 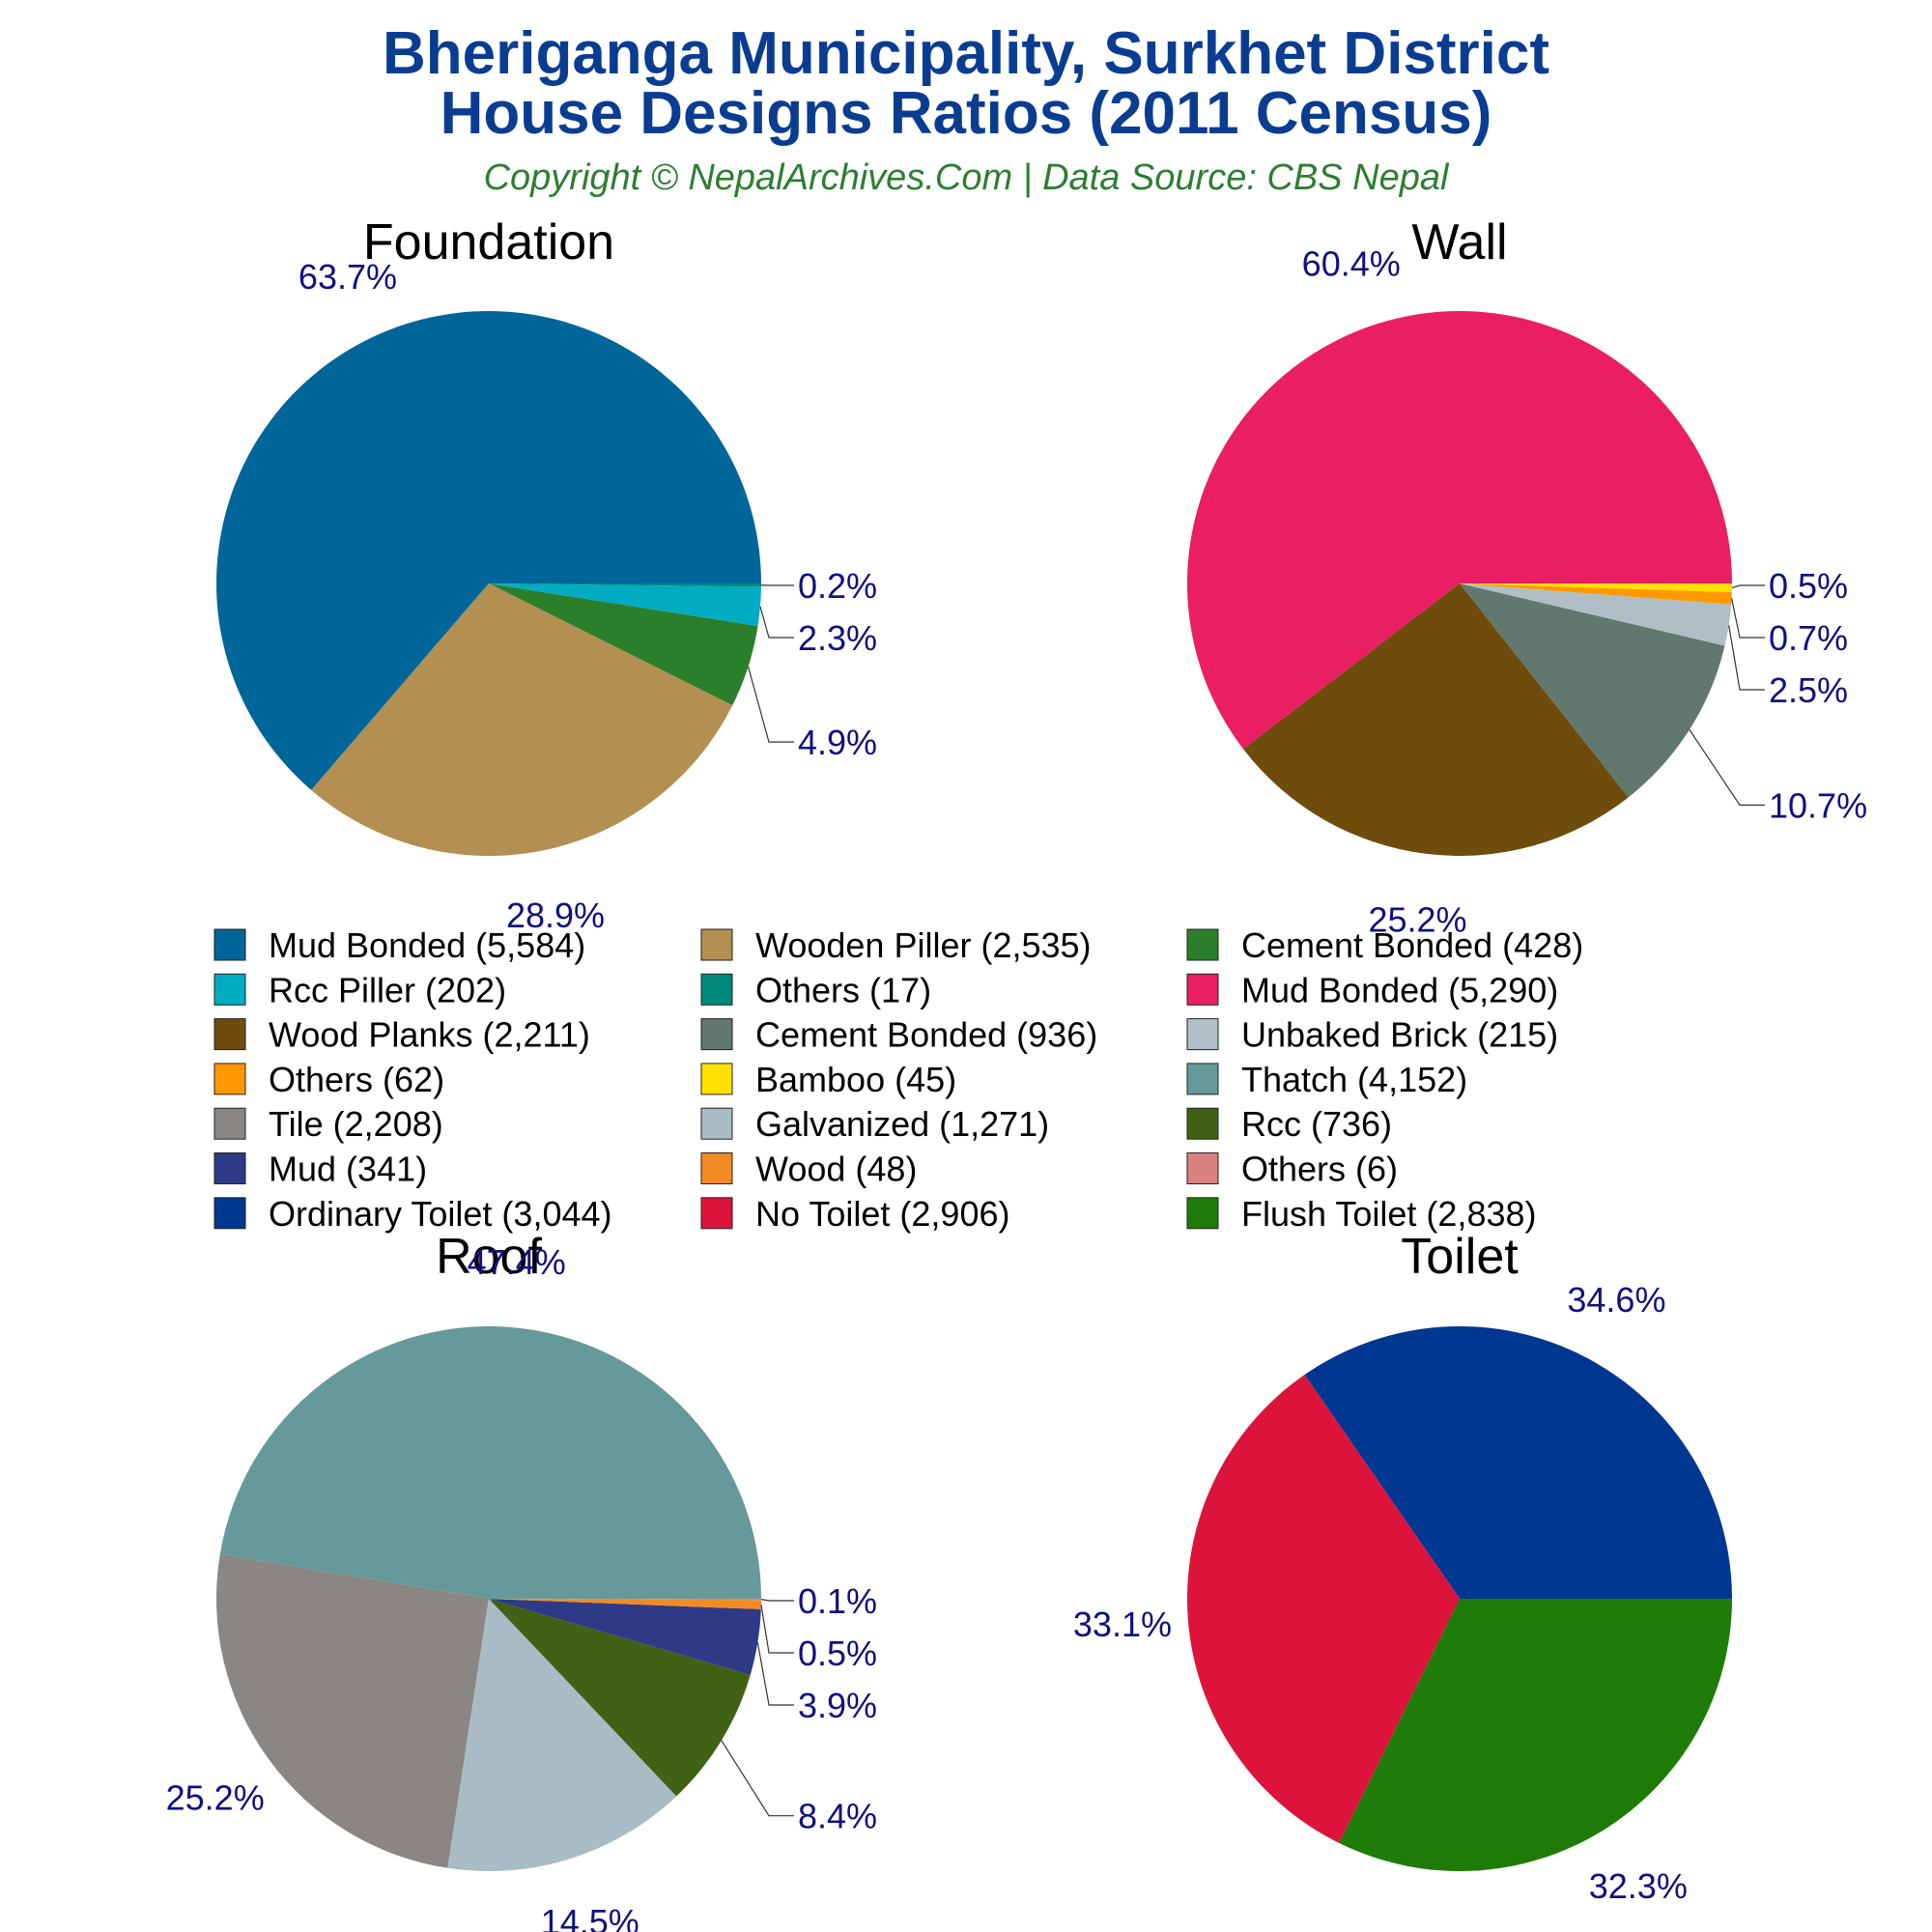 I want to click on wall-pct-label: 2.5%, so click(x=1808, y=690).